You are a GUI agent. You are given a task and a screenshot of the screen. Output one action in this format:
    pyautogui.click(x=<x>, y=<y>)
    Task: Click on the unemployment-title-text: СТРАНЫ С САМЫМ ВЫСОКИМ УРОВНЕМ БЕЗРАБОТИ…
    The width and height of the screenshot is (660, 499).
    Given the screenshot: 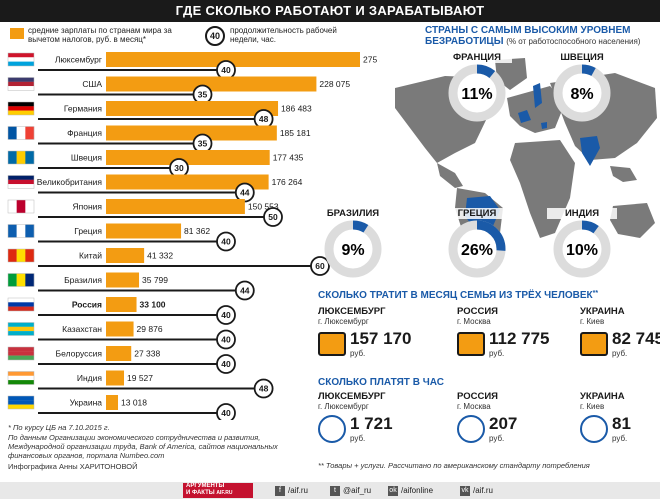 What is the action you would take?
    pyautogui.click(x=528, y=36)
    